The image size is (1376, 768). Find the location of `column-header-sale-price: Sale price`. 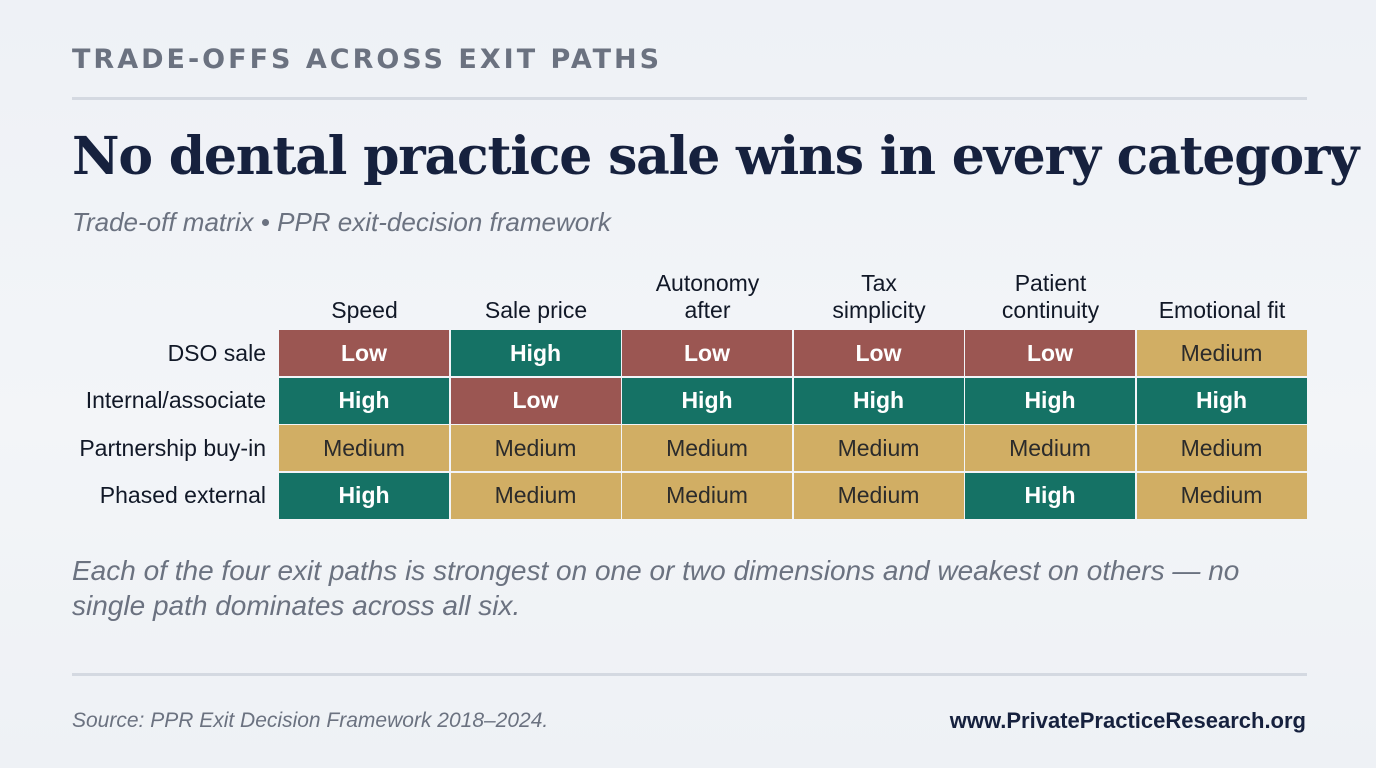

column-header-sale-price: Sale price is located at coordinates (536, 310).